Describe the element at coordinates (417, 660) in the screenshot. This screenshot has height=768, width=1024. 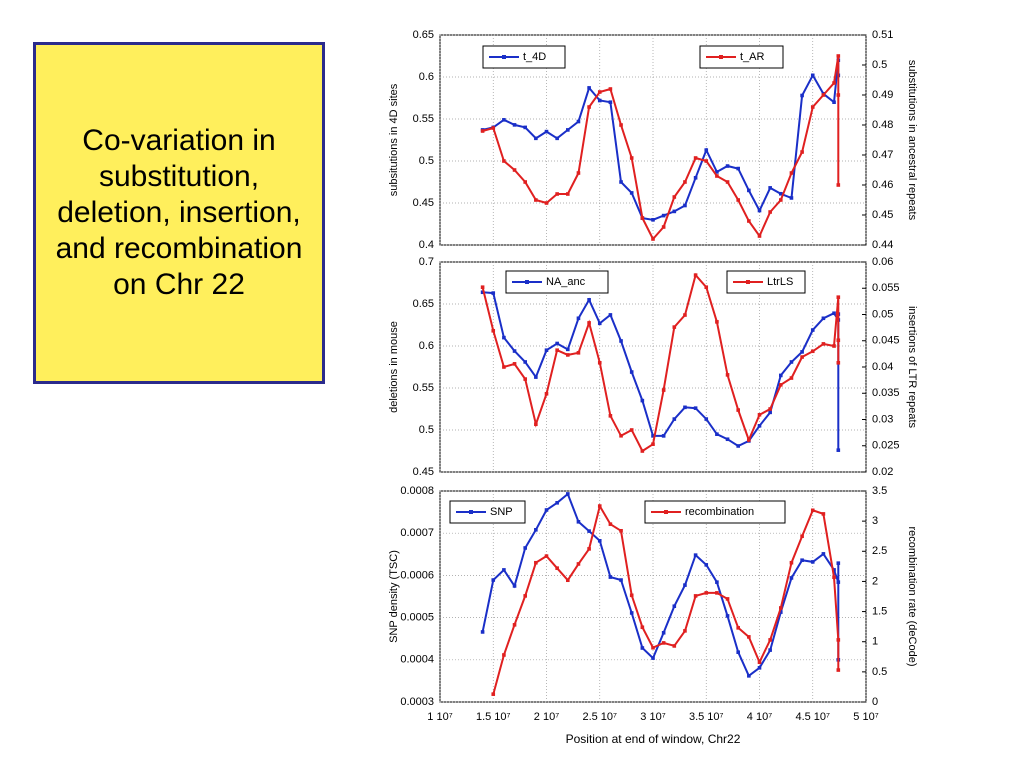
I see `y-tick-label: 0.0004` at that location.